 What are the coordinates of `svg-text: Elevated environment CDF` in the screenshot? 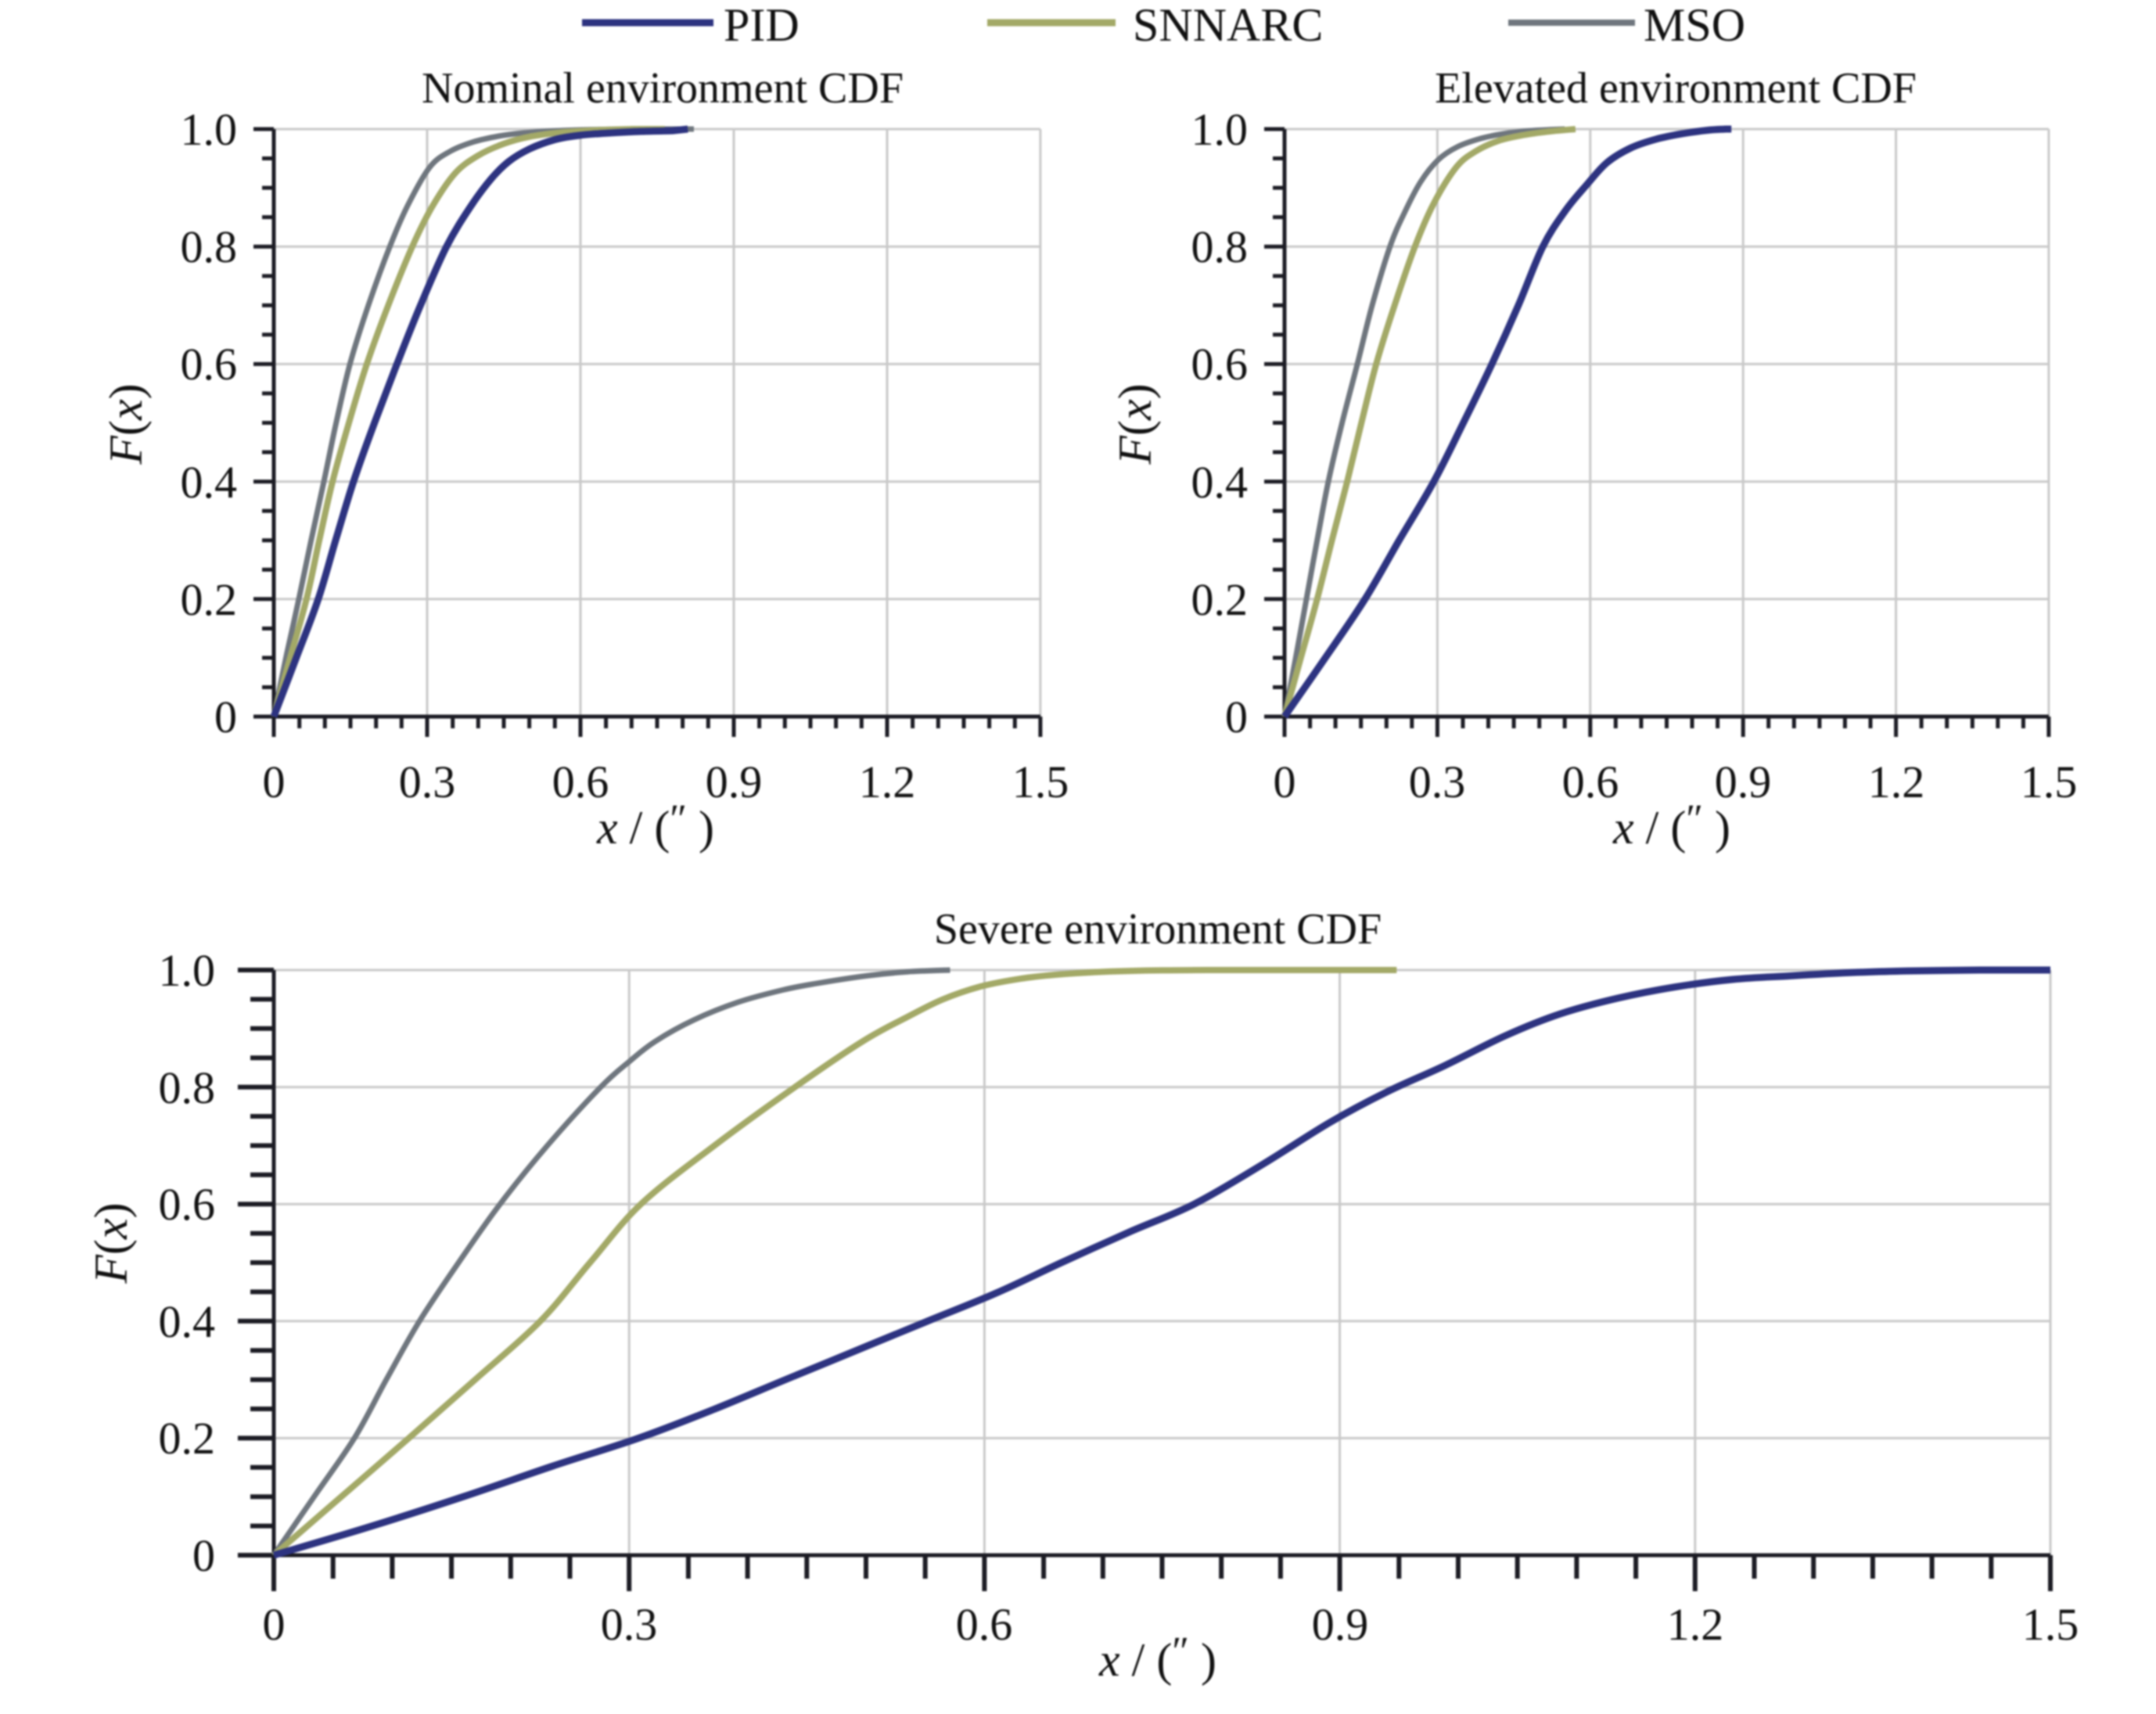 It's located at (1676, 88).